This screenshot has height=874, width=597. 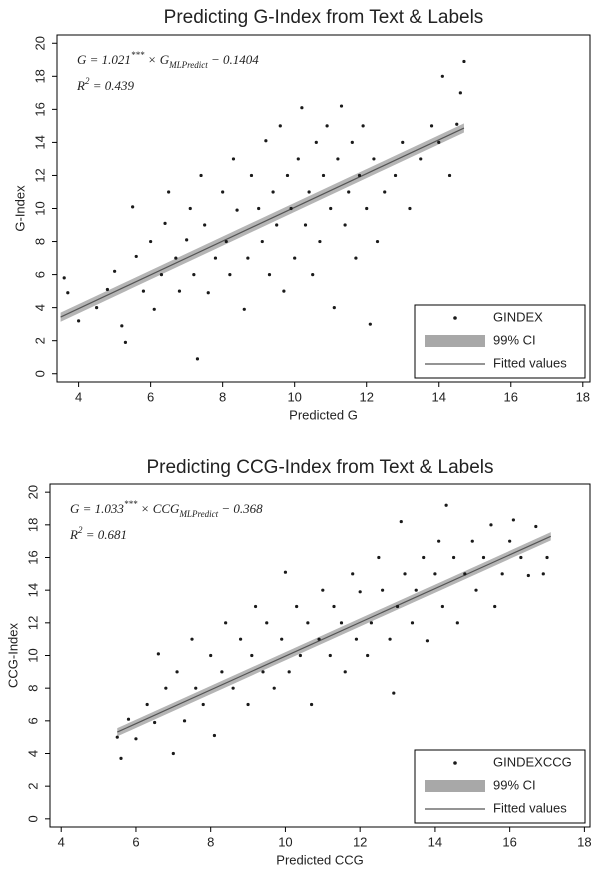 I want to click on equation-part: 2, so click(x=87, y=81).